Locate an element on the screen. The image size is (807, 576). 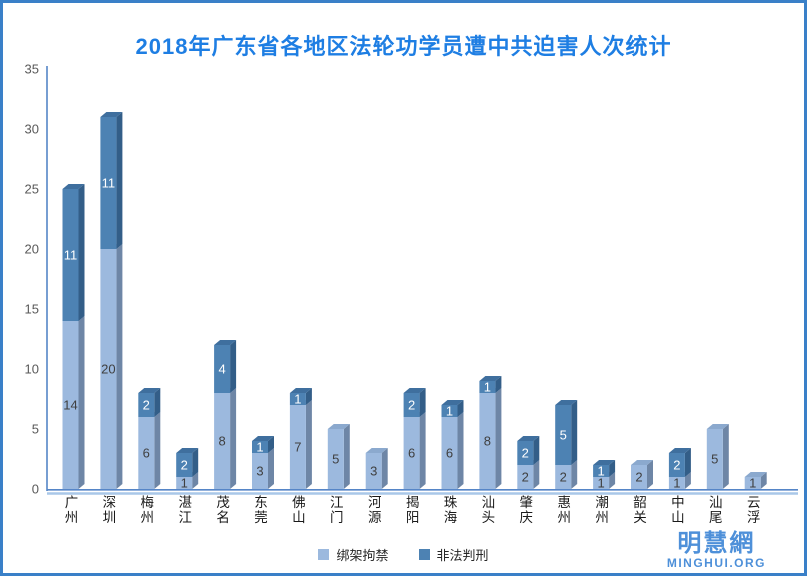
y-tick-label: 5 is located at coordinates (35, 429).